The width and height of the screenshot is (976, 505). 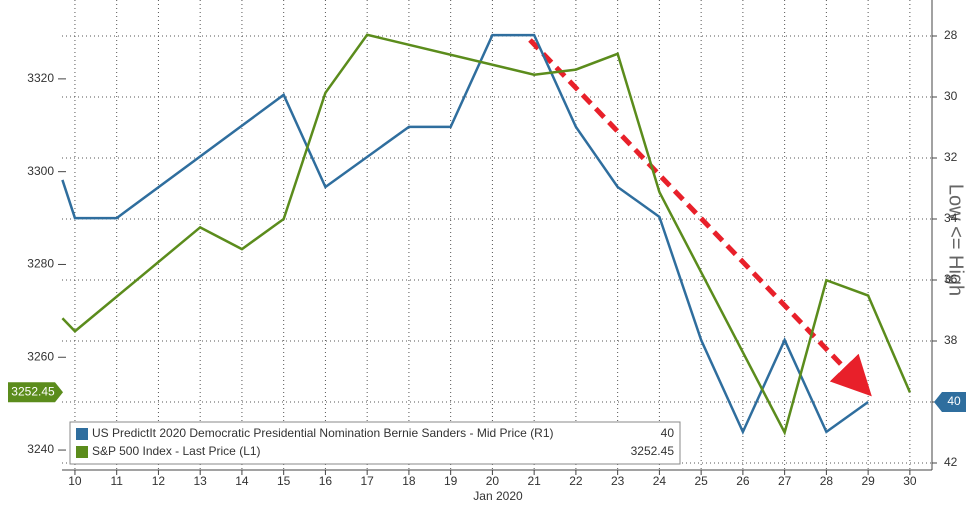 I want to click on x-tick-label: 25, so click(x=701, y=481).